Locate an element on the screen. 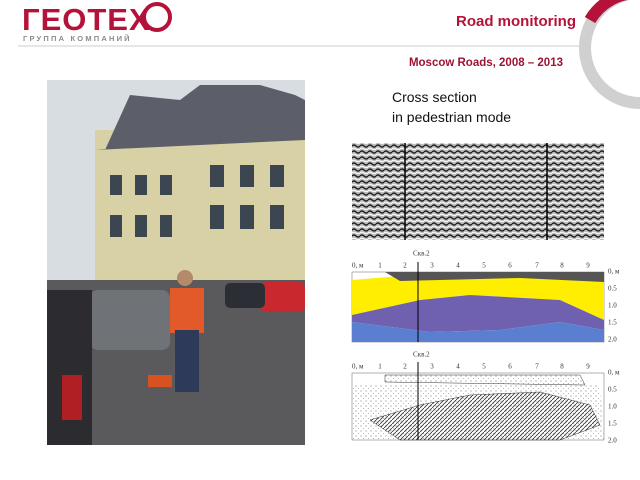  decor-arc is located at coordinates (606, 12).